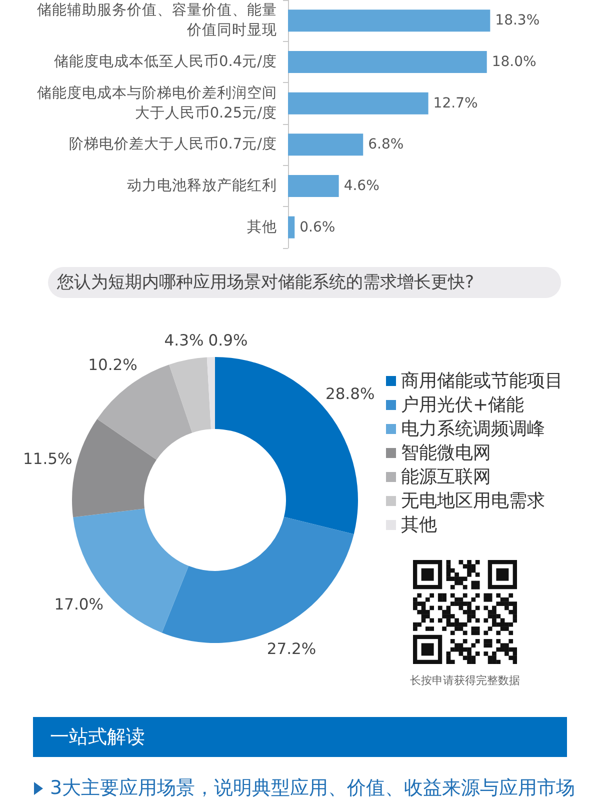  What do you see at coordinates (79, 605) in the screenshot?
I see `data-label: 17.0%` at bounding box center [79, 605].